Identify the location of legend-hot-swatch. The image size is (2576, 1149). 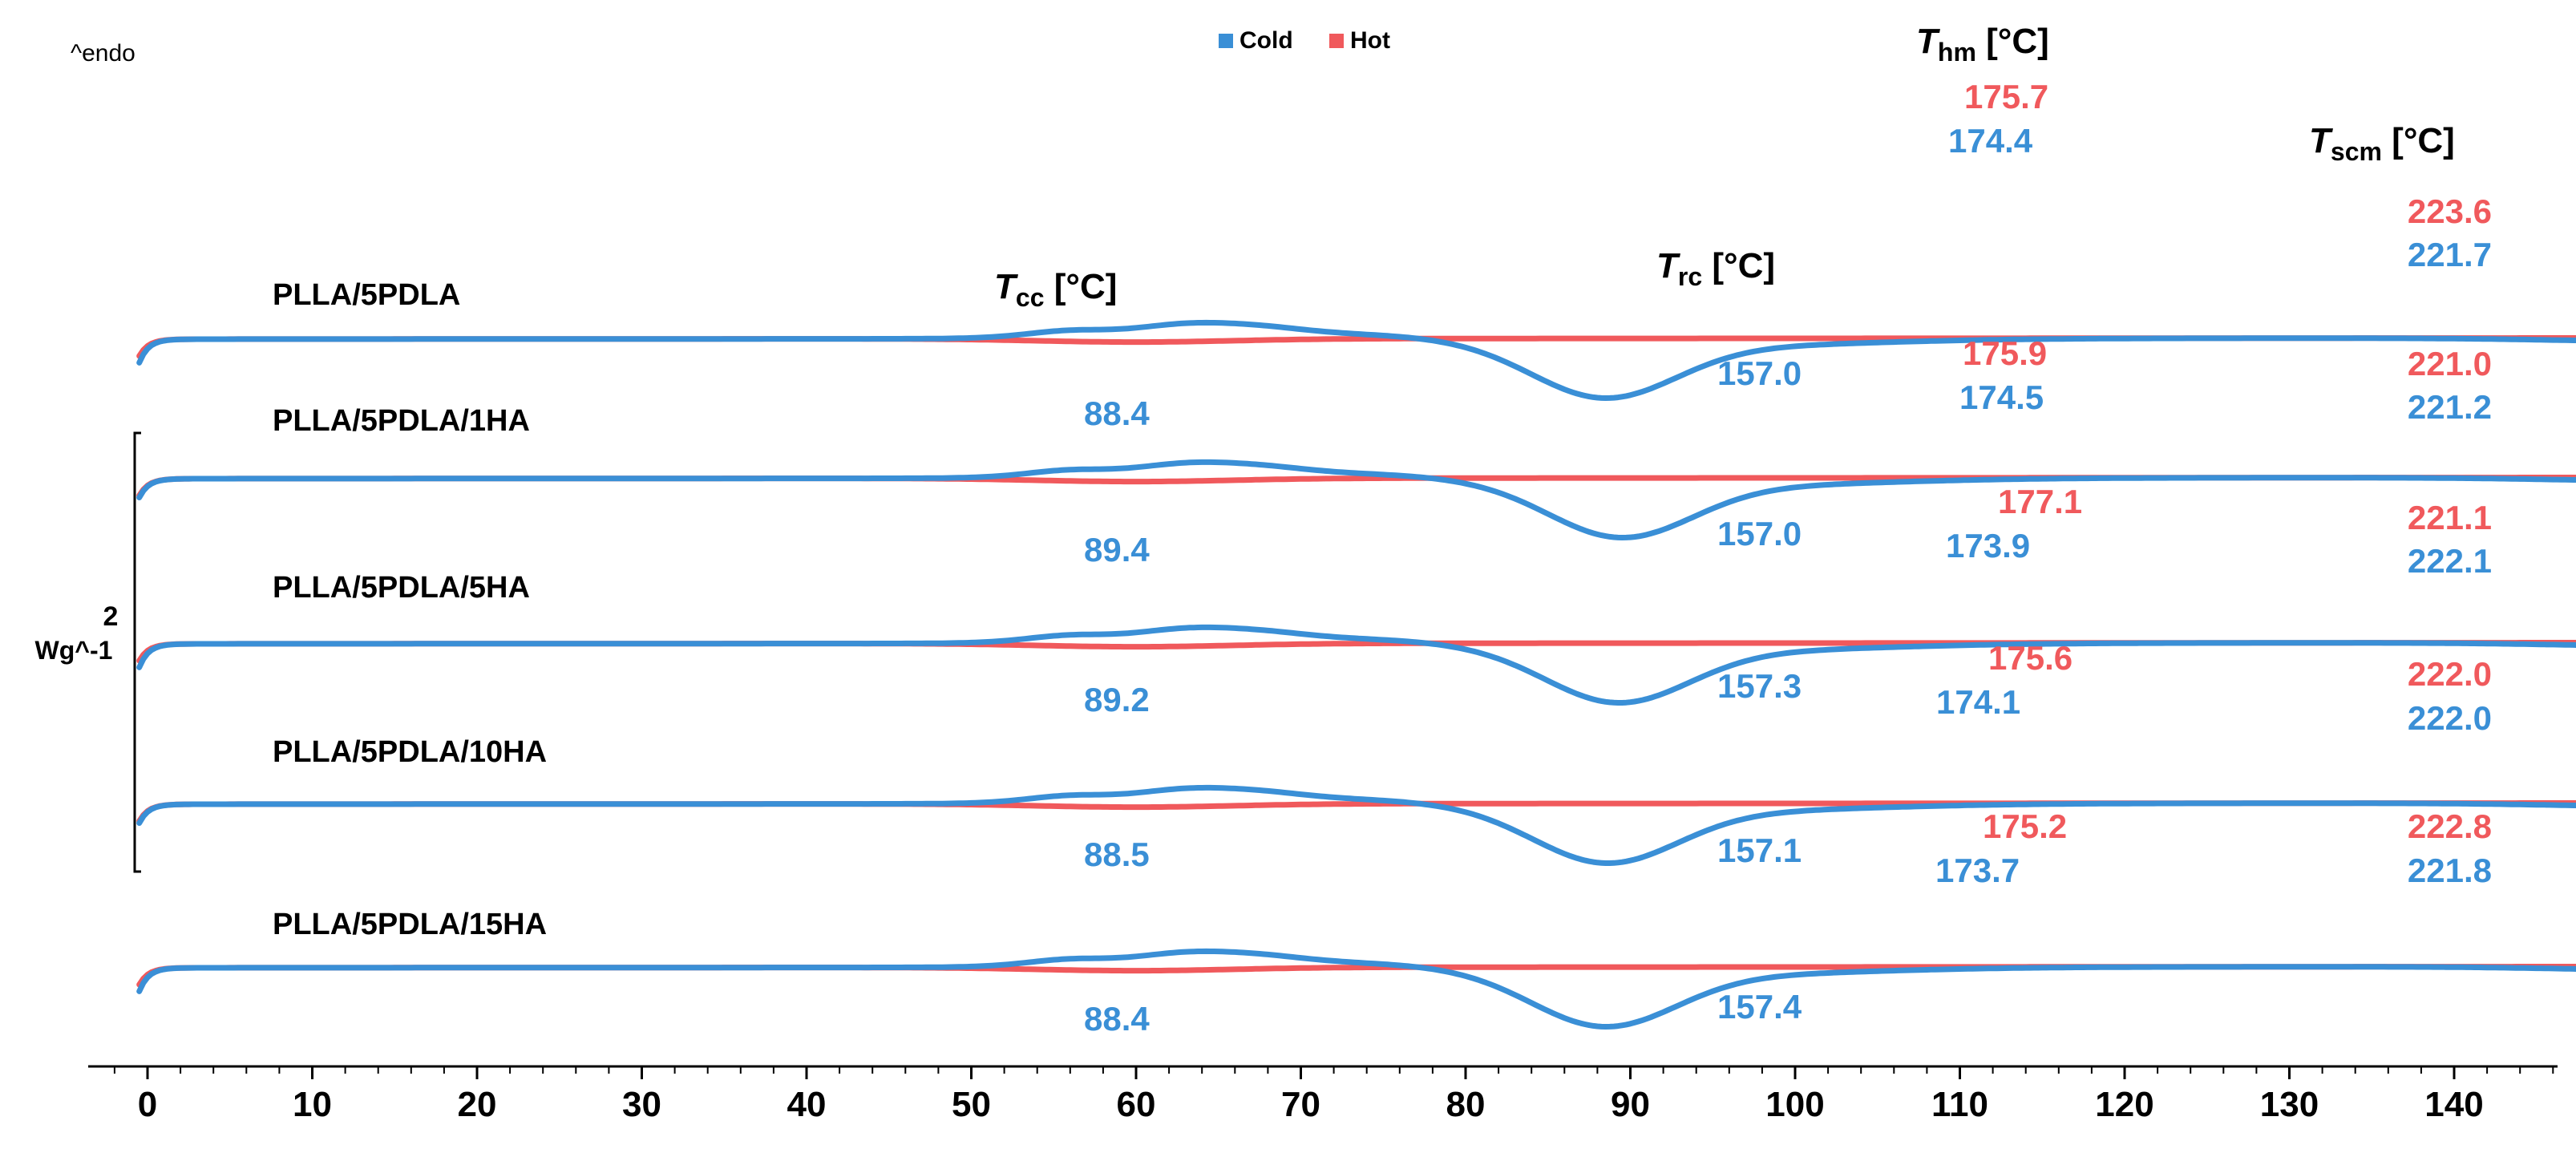
(1336, 41).